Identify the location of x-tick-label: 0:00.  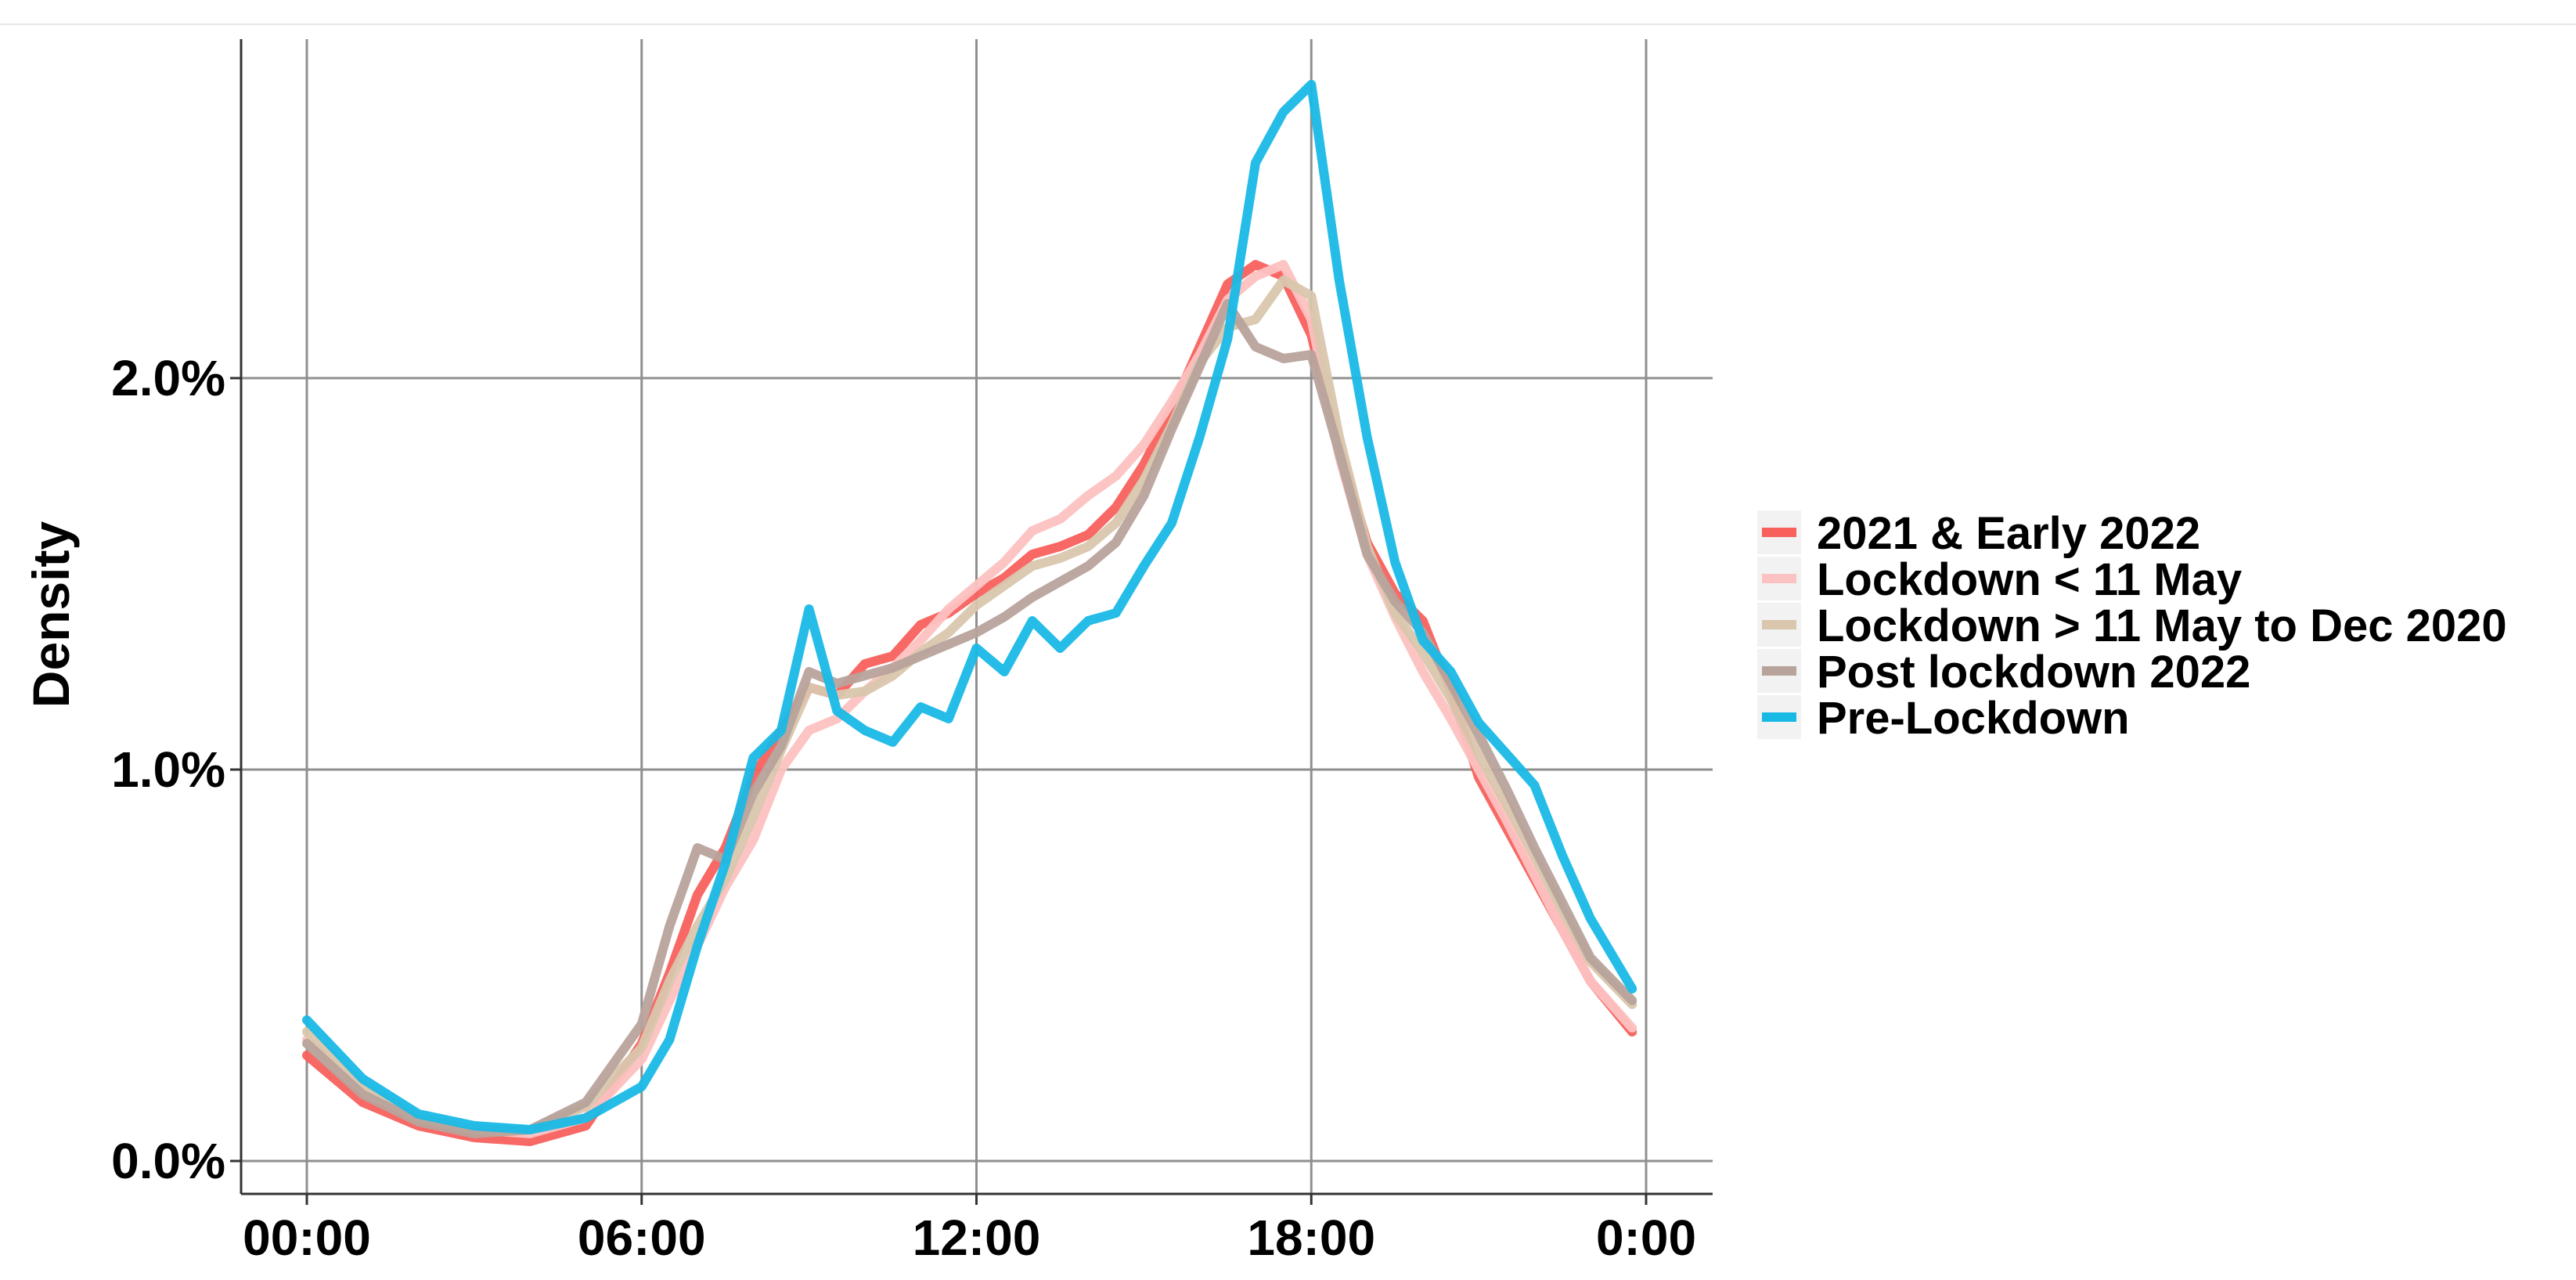
(1646, 1238).